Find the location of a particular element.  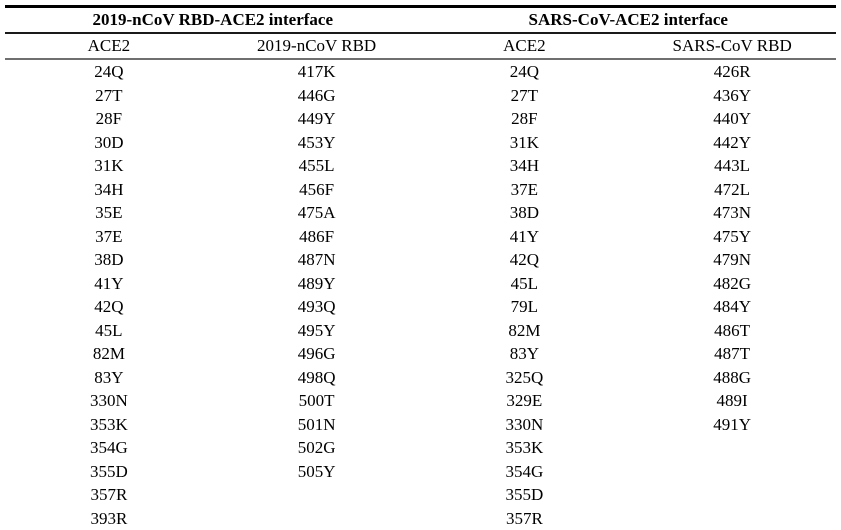

residue-cell: 34H is located at coordinates (109, 189).